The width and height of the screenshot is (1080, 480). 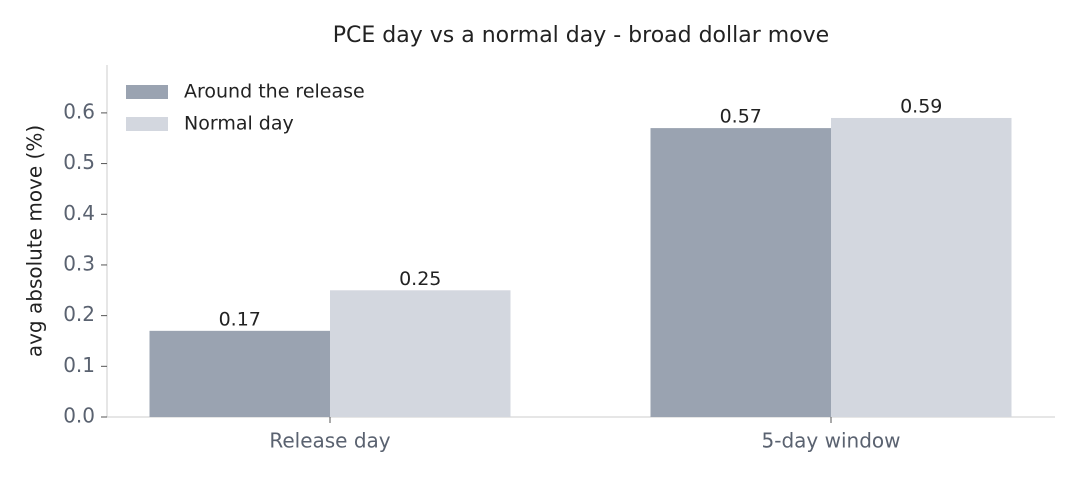 I want to click on y-tick-label: 0.0, so click(x=79, y=416).